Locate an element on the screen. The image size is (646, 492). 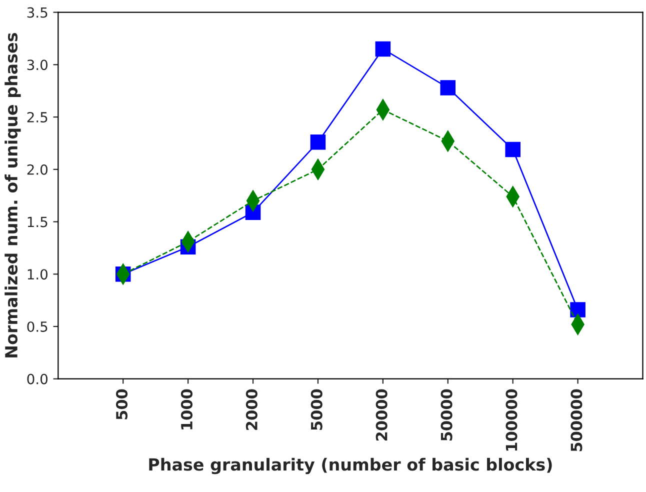
y-axis-title: Normalized num. of unique phases is located at coordinates (12, 195).